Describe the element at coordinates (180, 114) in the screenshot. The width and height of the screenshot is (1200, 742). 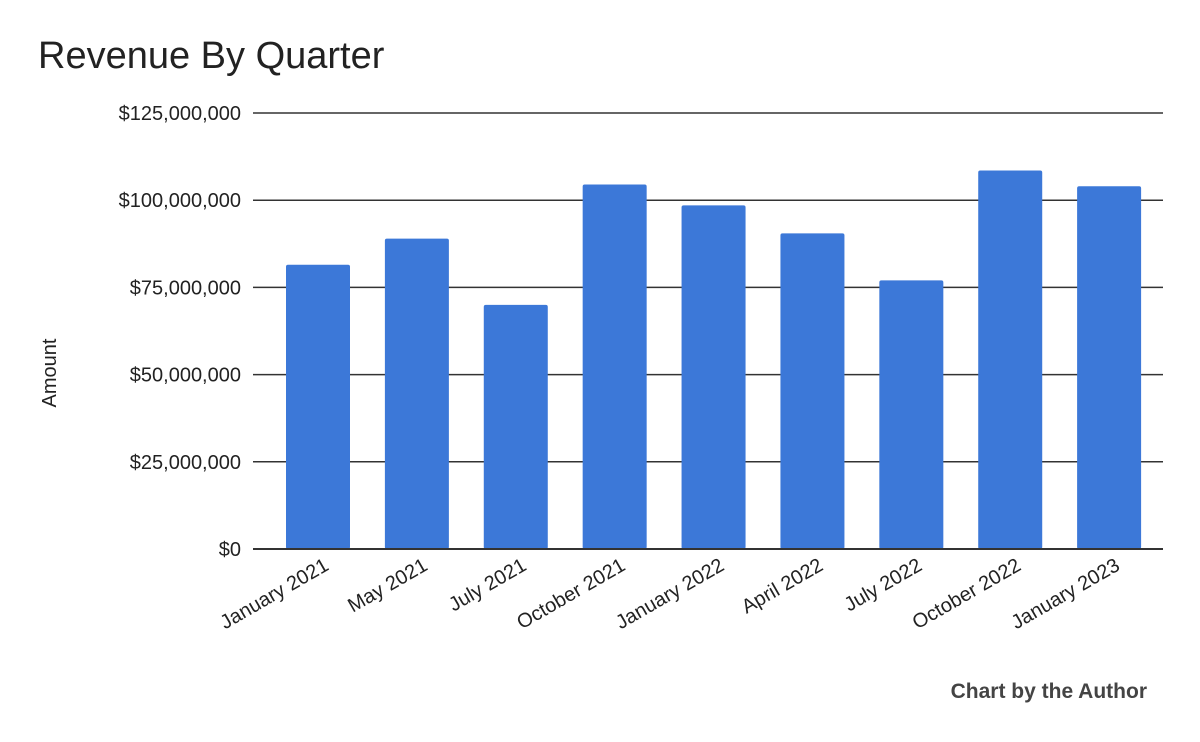
I see `y-tick-label: $125,000,000` at that location.